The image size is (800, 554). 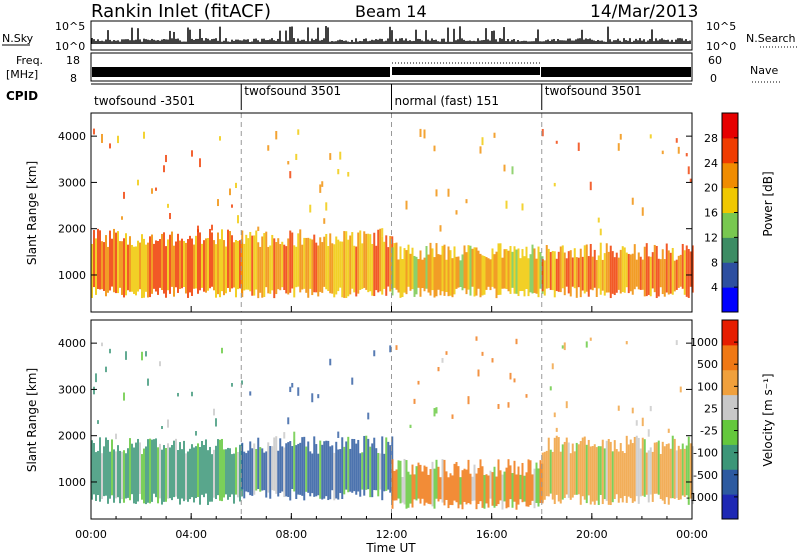 What do you see at coordinates (70, 26) in the screenshot?
I see `nsky-tick-top: 10^5` at bounding box center [70, 26].